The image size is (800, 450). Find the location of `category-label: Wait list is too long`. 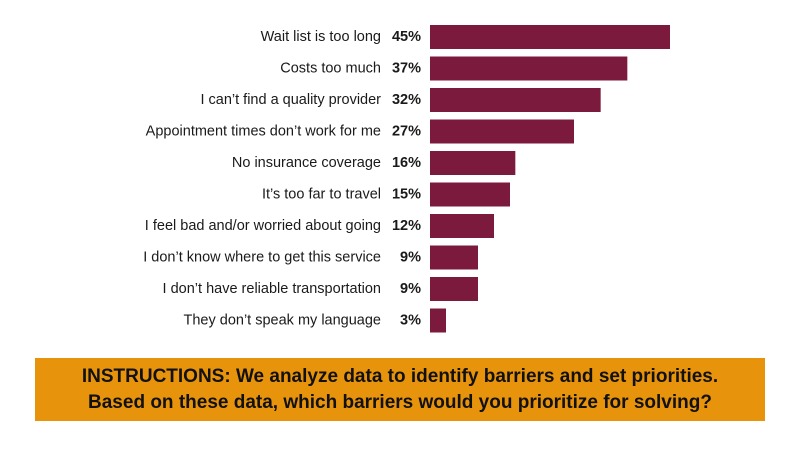

category-label: Wait list is too long is located at coordinates (321, 37).